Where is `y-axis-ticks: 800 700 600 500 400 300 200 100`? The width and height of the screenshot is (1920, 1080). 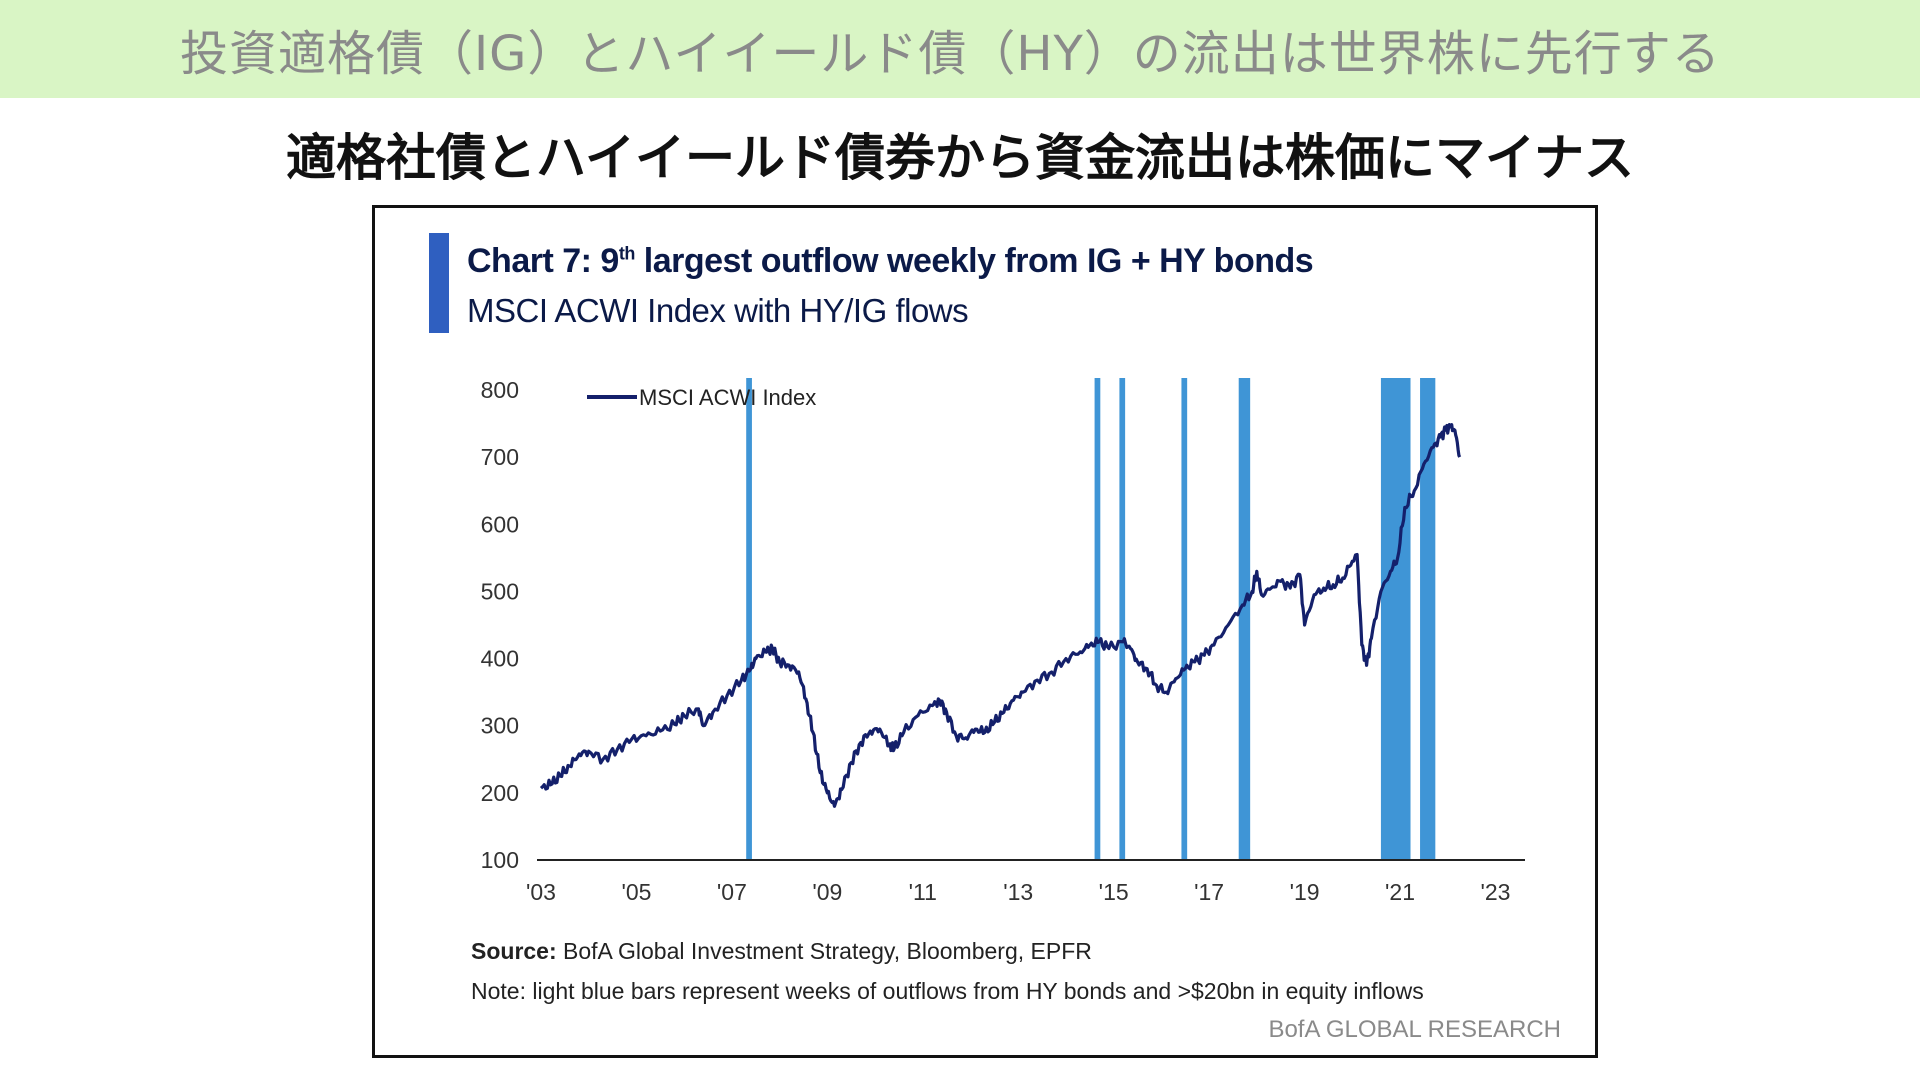
y-axis-ticks: 800 700 600 500 400 300 200 100 is located at coordinates (500, 625).